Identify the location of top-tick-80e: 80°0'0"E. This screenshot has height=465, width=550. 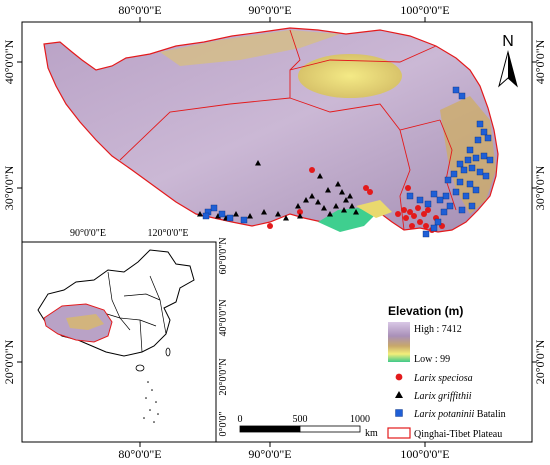
(139, 10).